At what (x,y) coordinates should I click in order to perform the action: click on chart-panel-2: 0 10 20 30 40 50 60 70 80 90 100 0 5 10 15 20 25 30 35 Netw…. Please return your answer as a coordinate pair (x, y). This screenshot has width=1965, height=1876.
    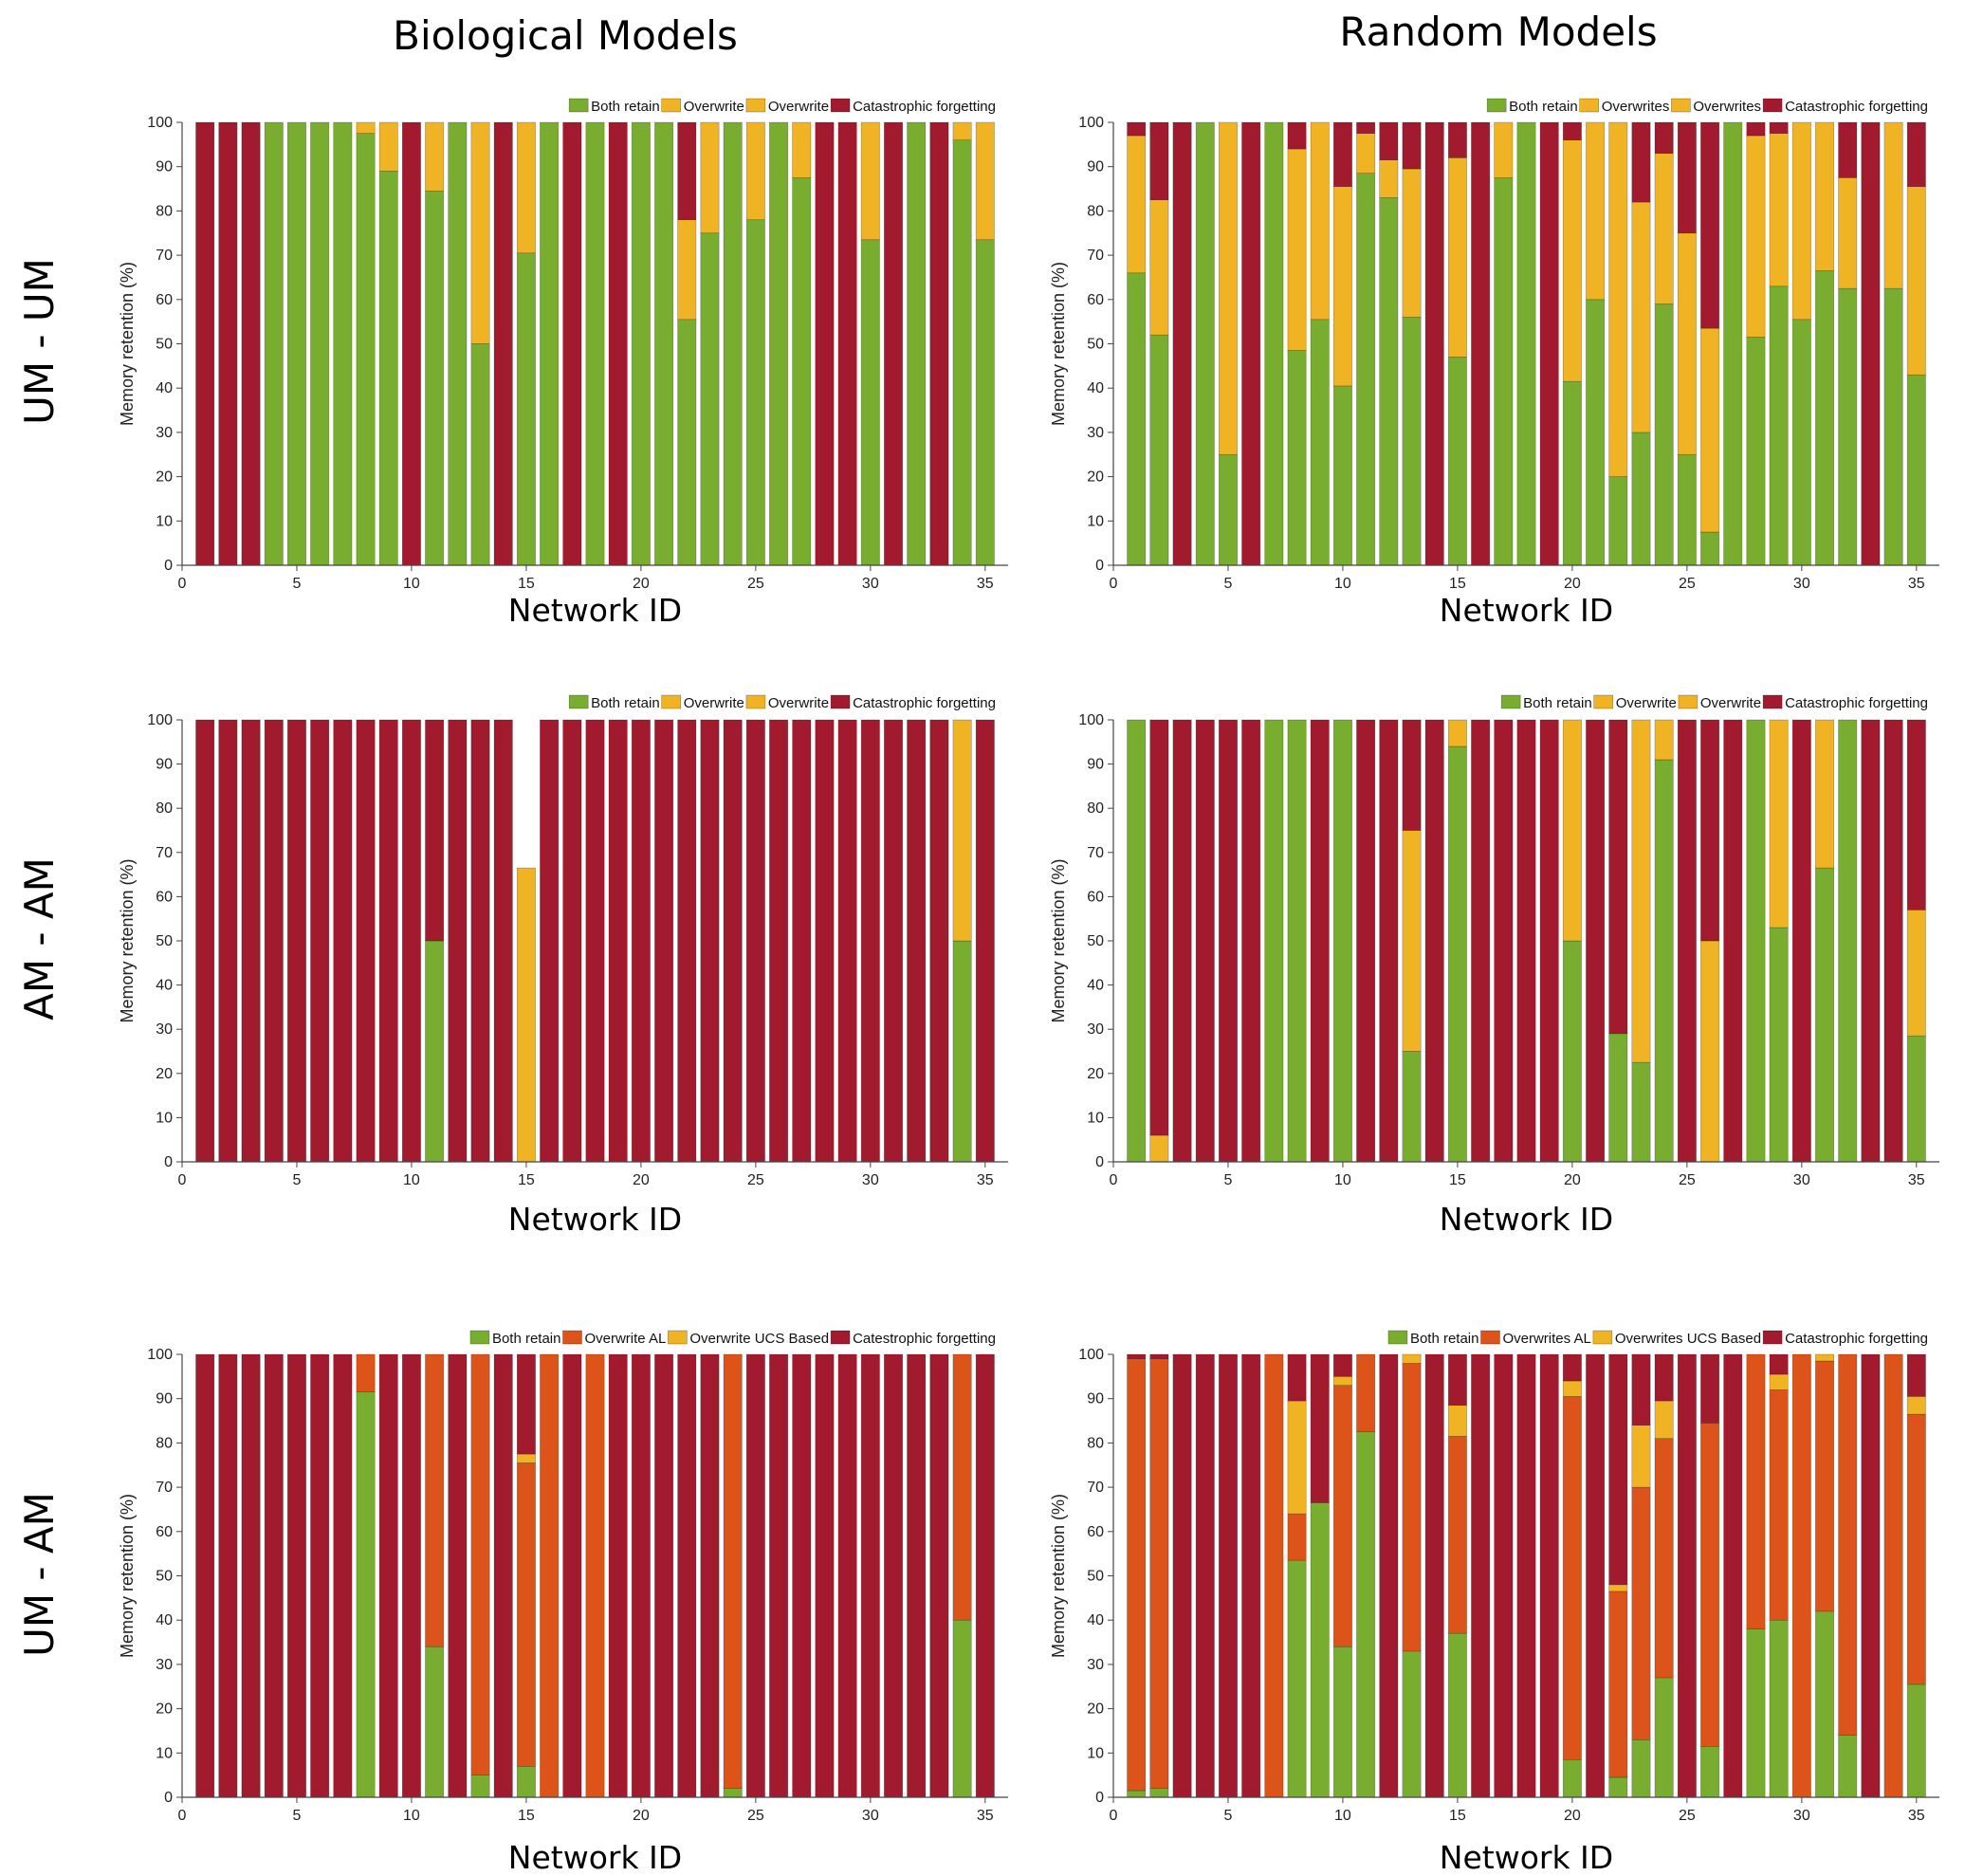
    Looking at the image, I should click on (1494, 363).